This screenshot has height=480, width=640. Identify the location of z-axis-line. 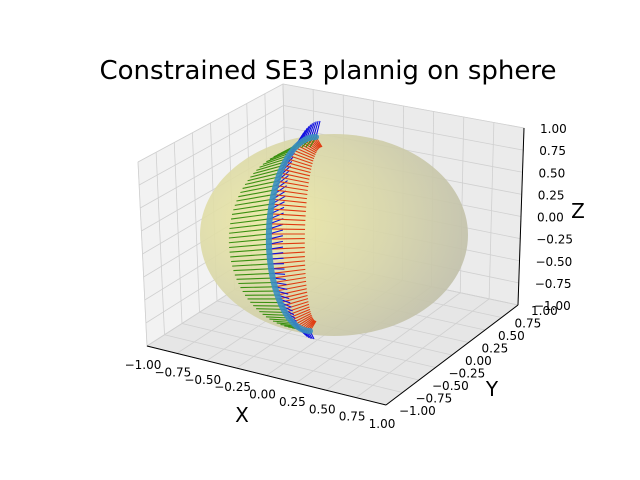
(521, 216).